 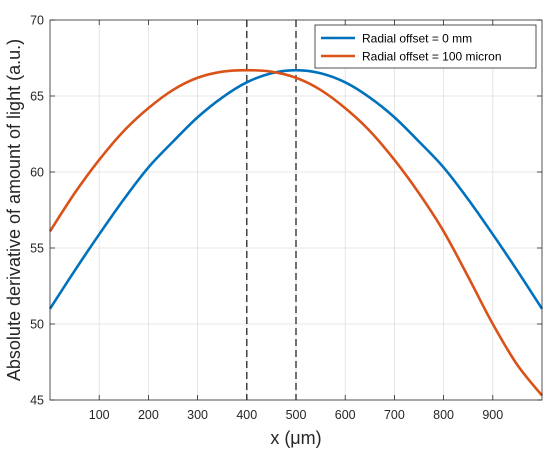 What do you see at coordinates (197, 415) in the screenshot?
I see `x-tick-label: 300` at bounding box center [197, 415].